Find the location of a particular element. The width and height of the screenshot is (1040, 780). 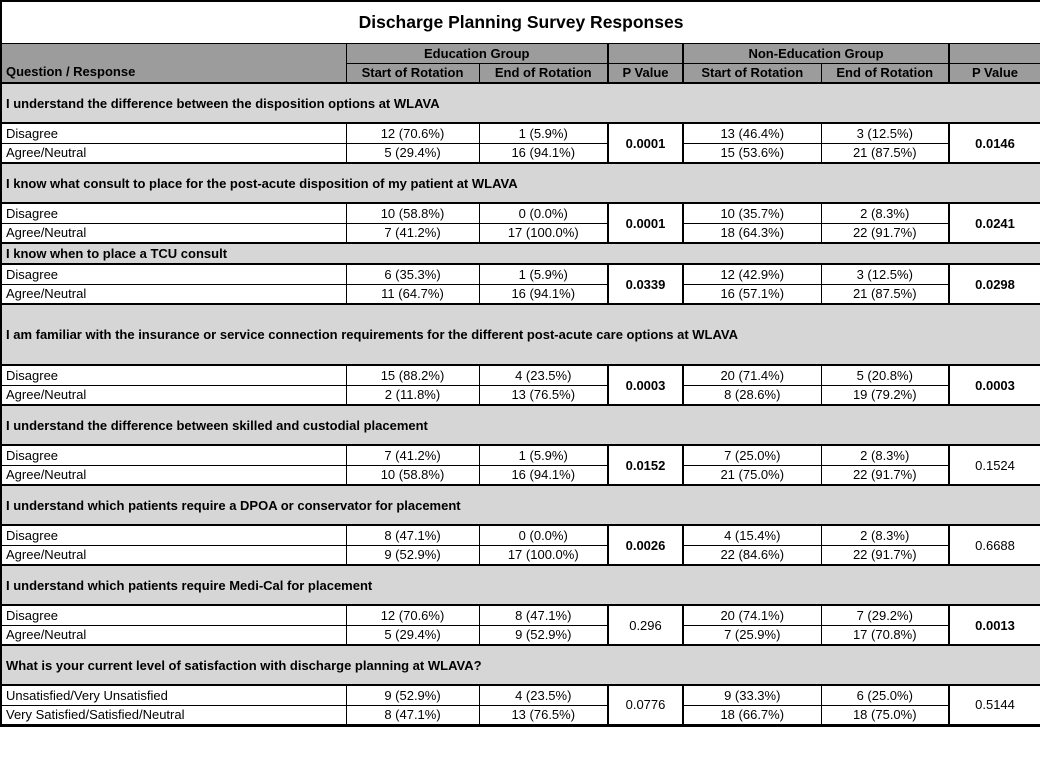

non-end-value: 6 (25.0%) is located at coordinates (885, 695).